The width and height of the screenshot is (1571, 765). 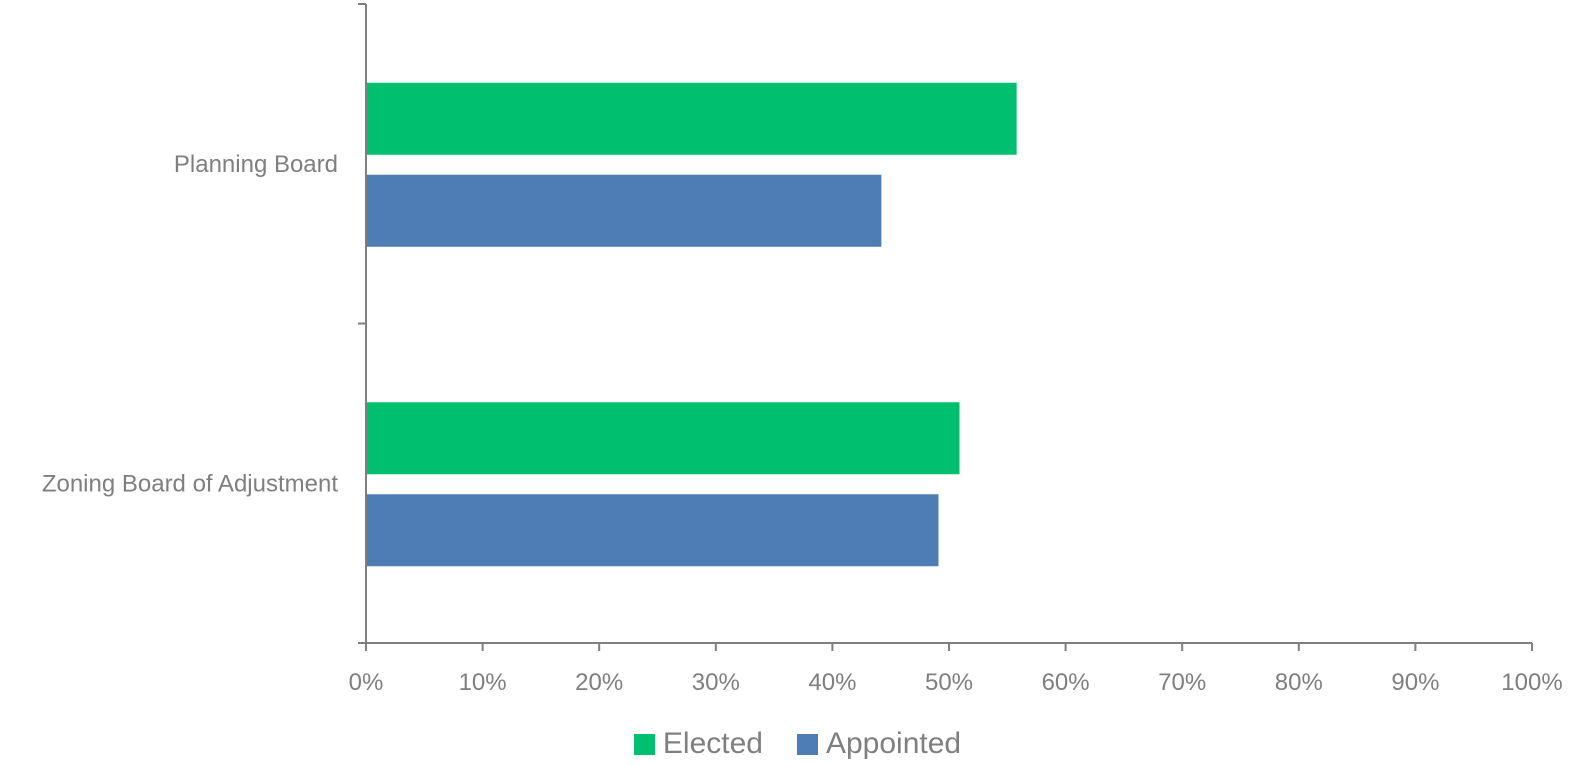 I want to click on x-tick-label-8: 80%, so click(x=1299, y=682).